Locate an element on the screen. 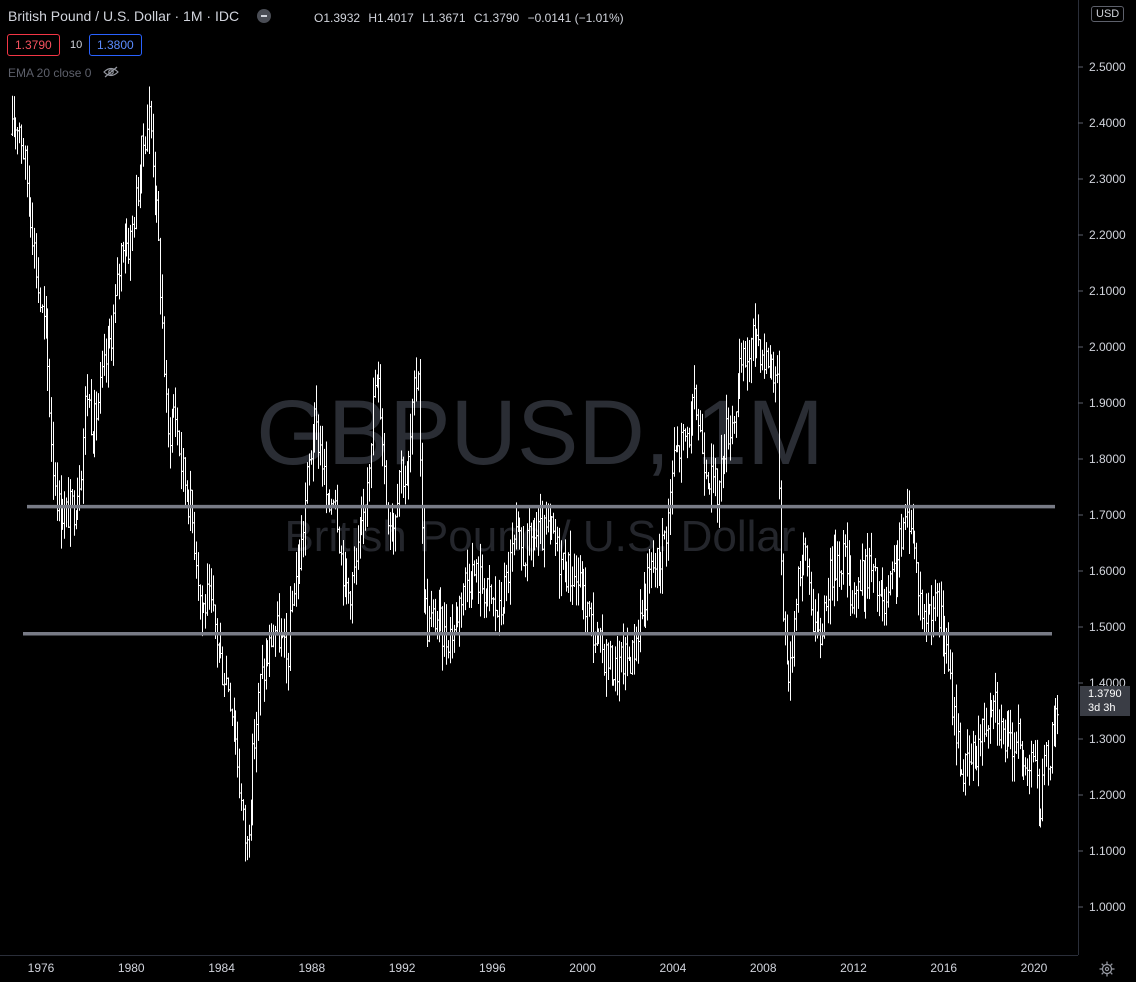  time-tick-label: 2020 is located at coordinates (1034, 968).